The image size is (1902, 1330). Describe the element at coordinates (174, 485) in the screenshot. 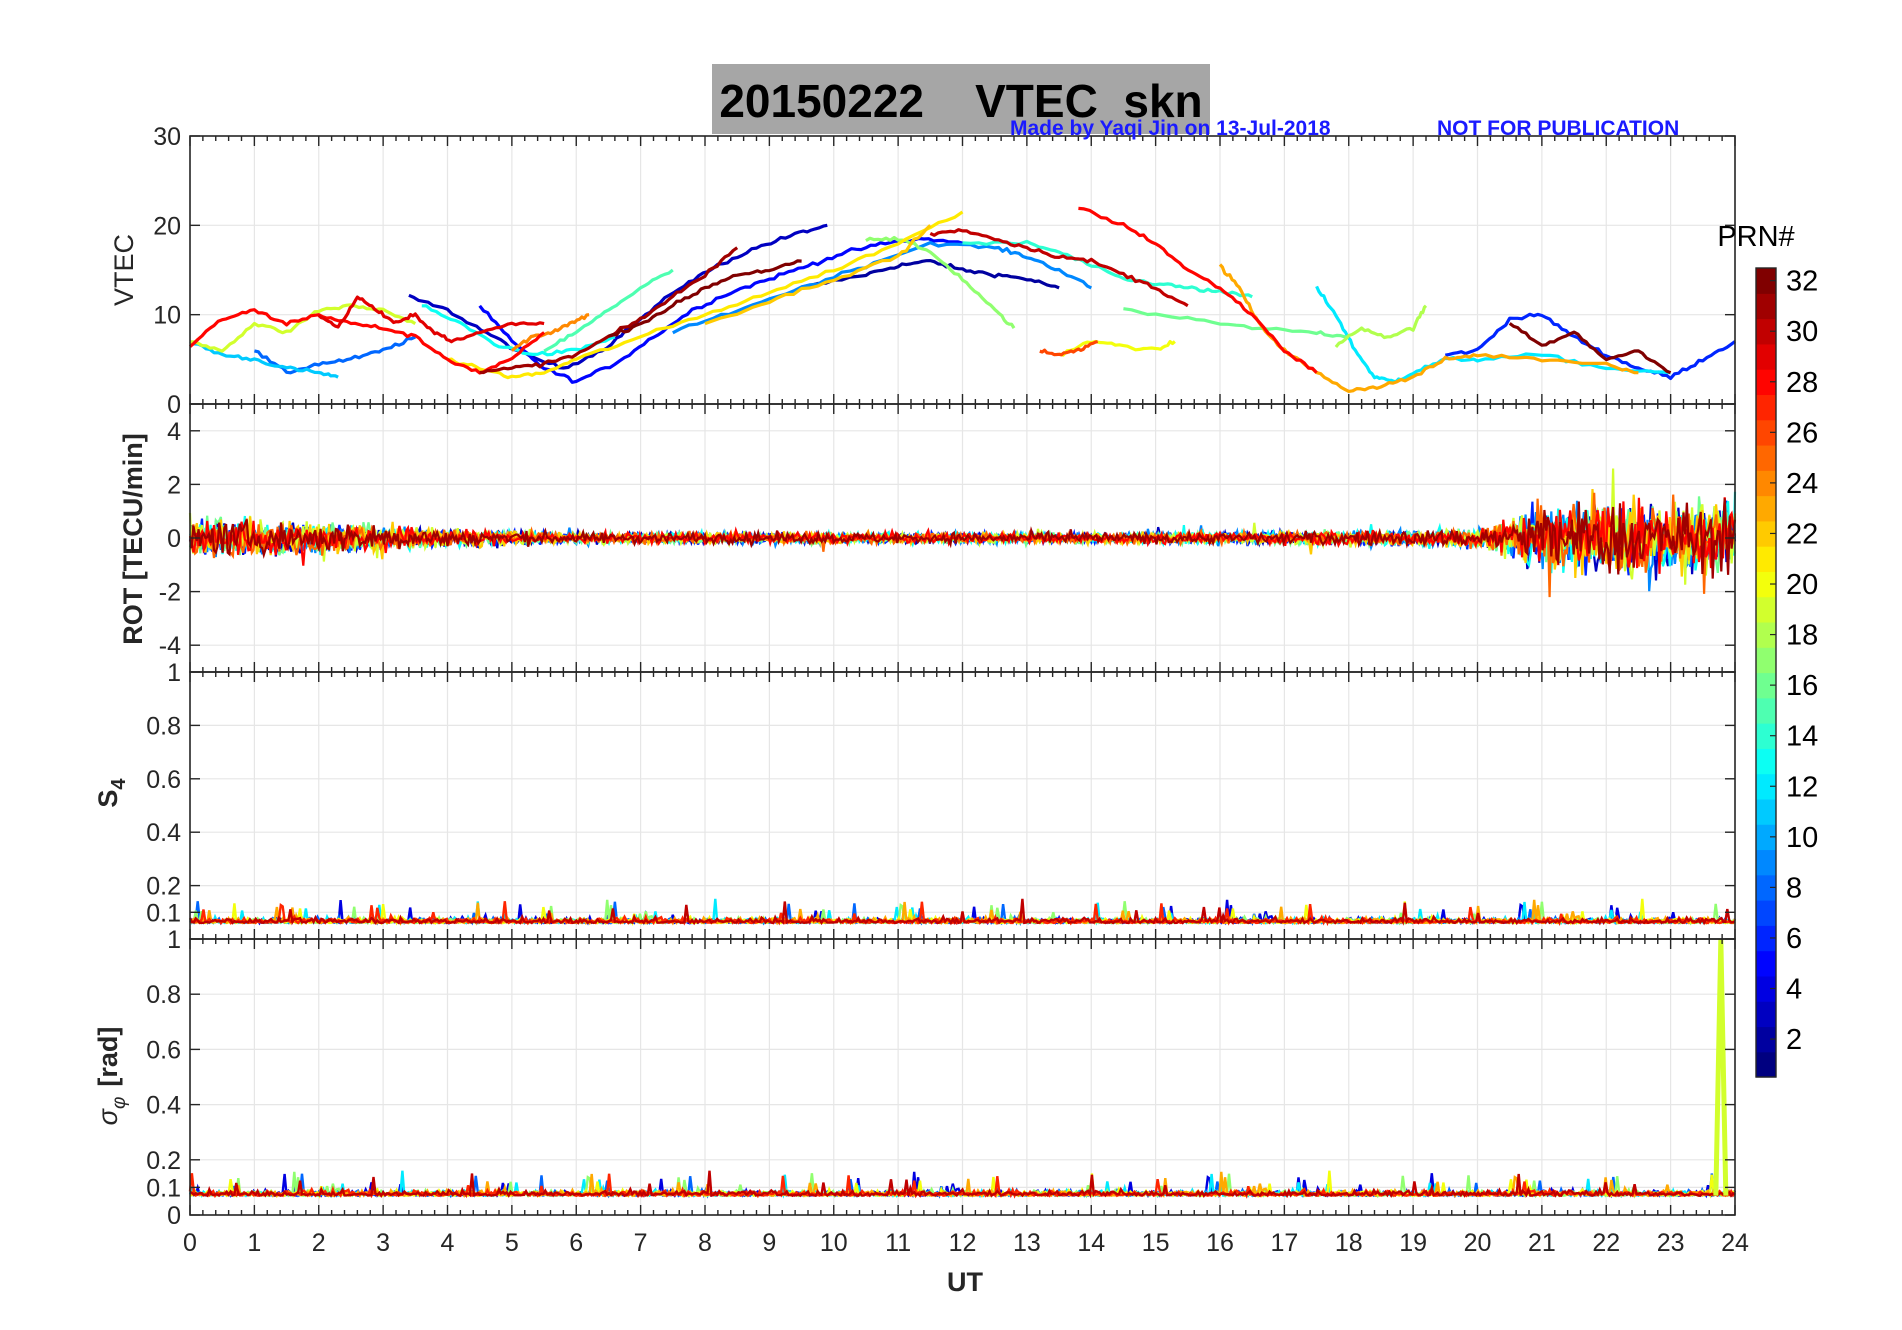

I see `y-tick-label: 2` at that location.